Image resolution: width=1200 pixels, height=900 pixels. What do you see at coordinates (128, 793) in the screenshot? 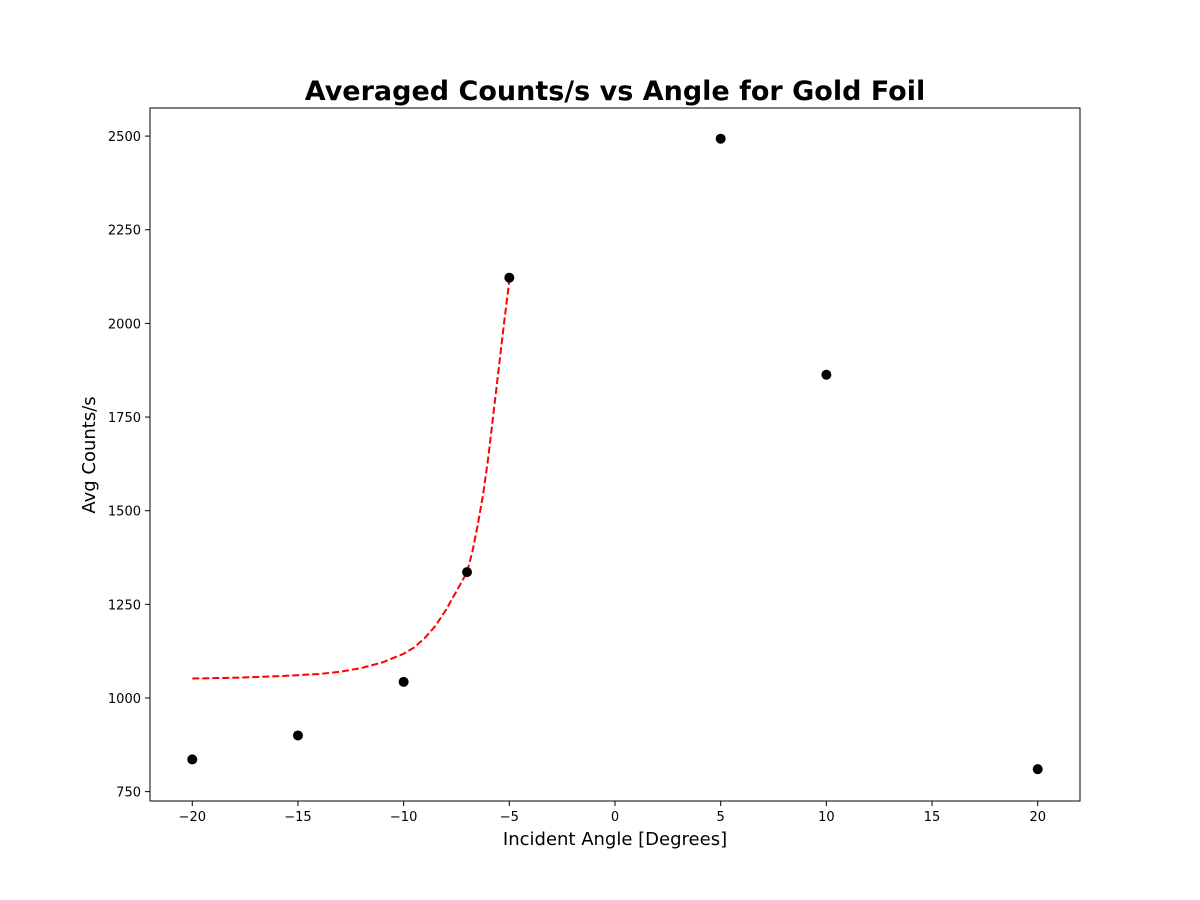
I see `y-tick-label: 750` at bounding box center [128, 793].